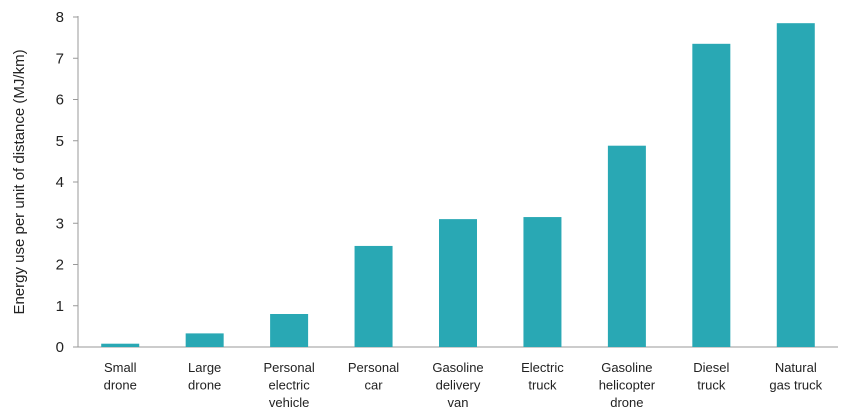 The image size is (842, 412). Describe the element at coordinates (60, 17) in the screenshot. I see `y-tick-label: 8` at that location.